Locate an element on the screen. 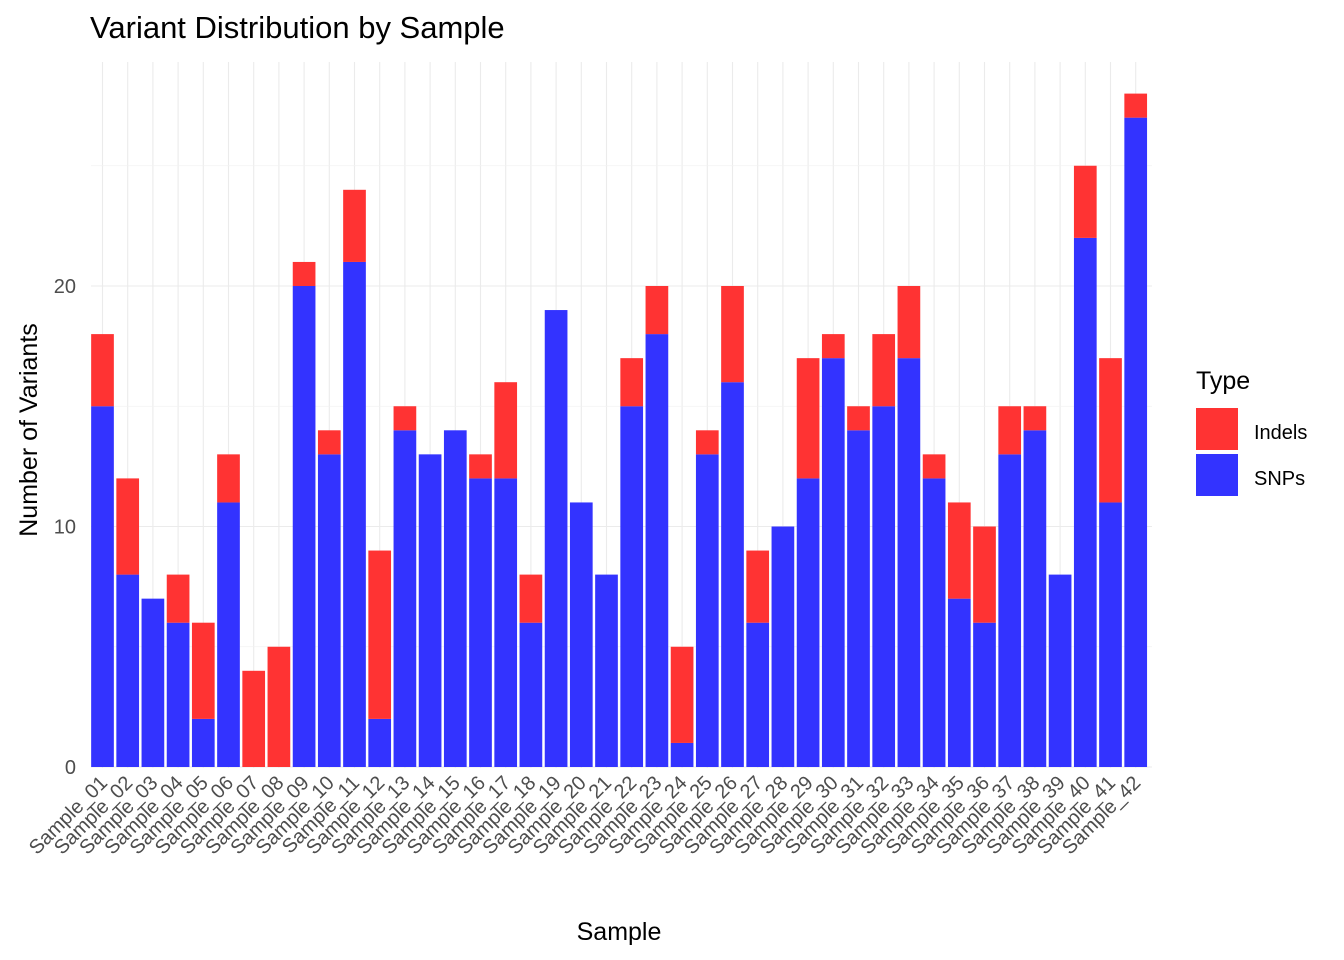 This screenshot has height=960, width=1344. y-tick-label: 10 is located at coordinates (65, 528).